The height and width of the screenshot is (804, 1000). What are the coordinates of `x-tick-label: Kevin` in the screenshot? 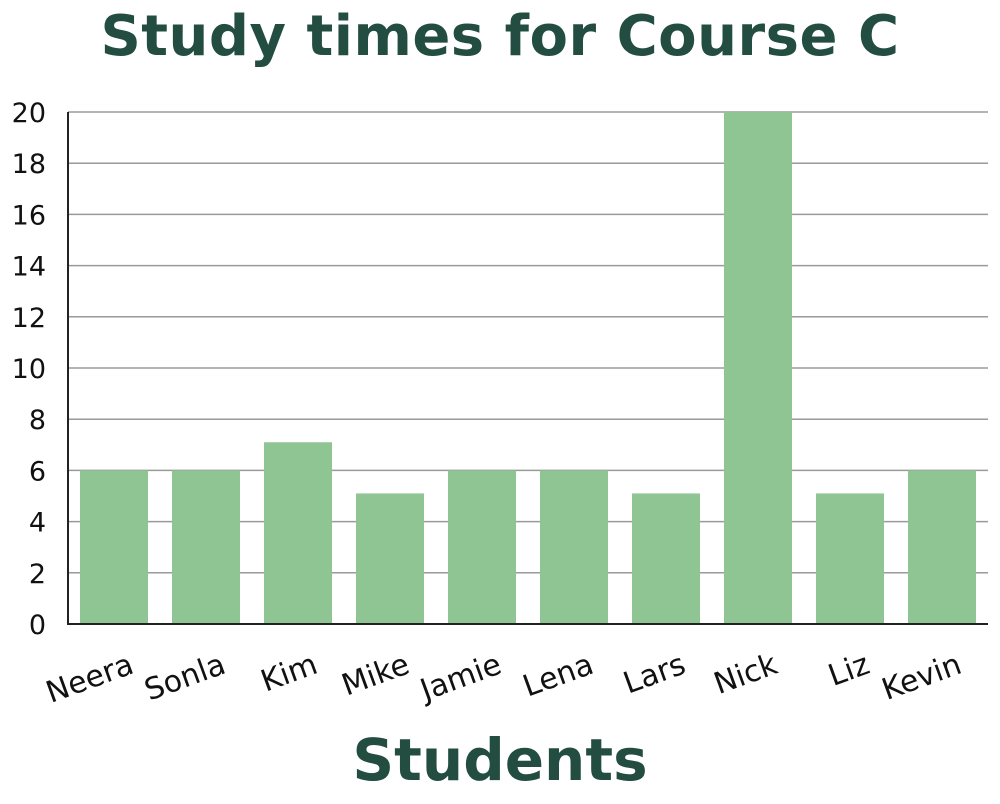 It's located at (921, 677).